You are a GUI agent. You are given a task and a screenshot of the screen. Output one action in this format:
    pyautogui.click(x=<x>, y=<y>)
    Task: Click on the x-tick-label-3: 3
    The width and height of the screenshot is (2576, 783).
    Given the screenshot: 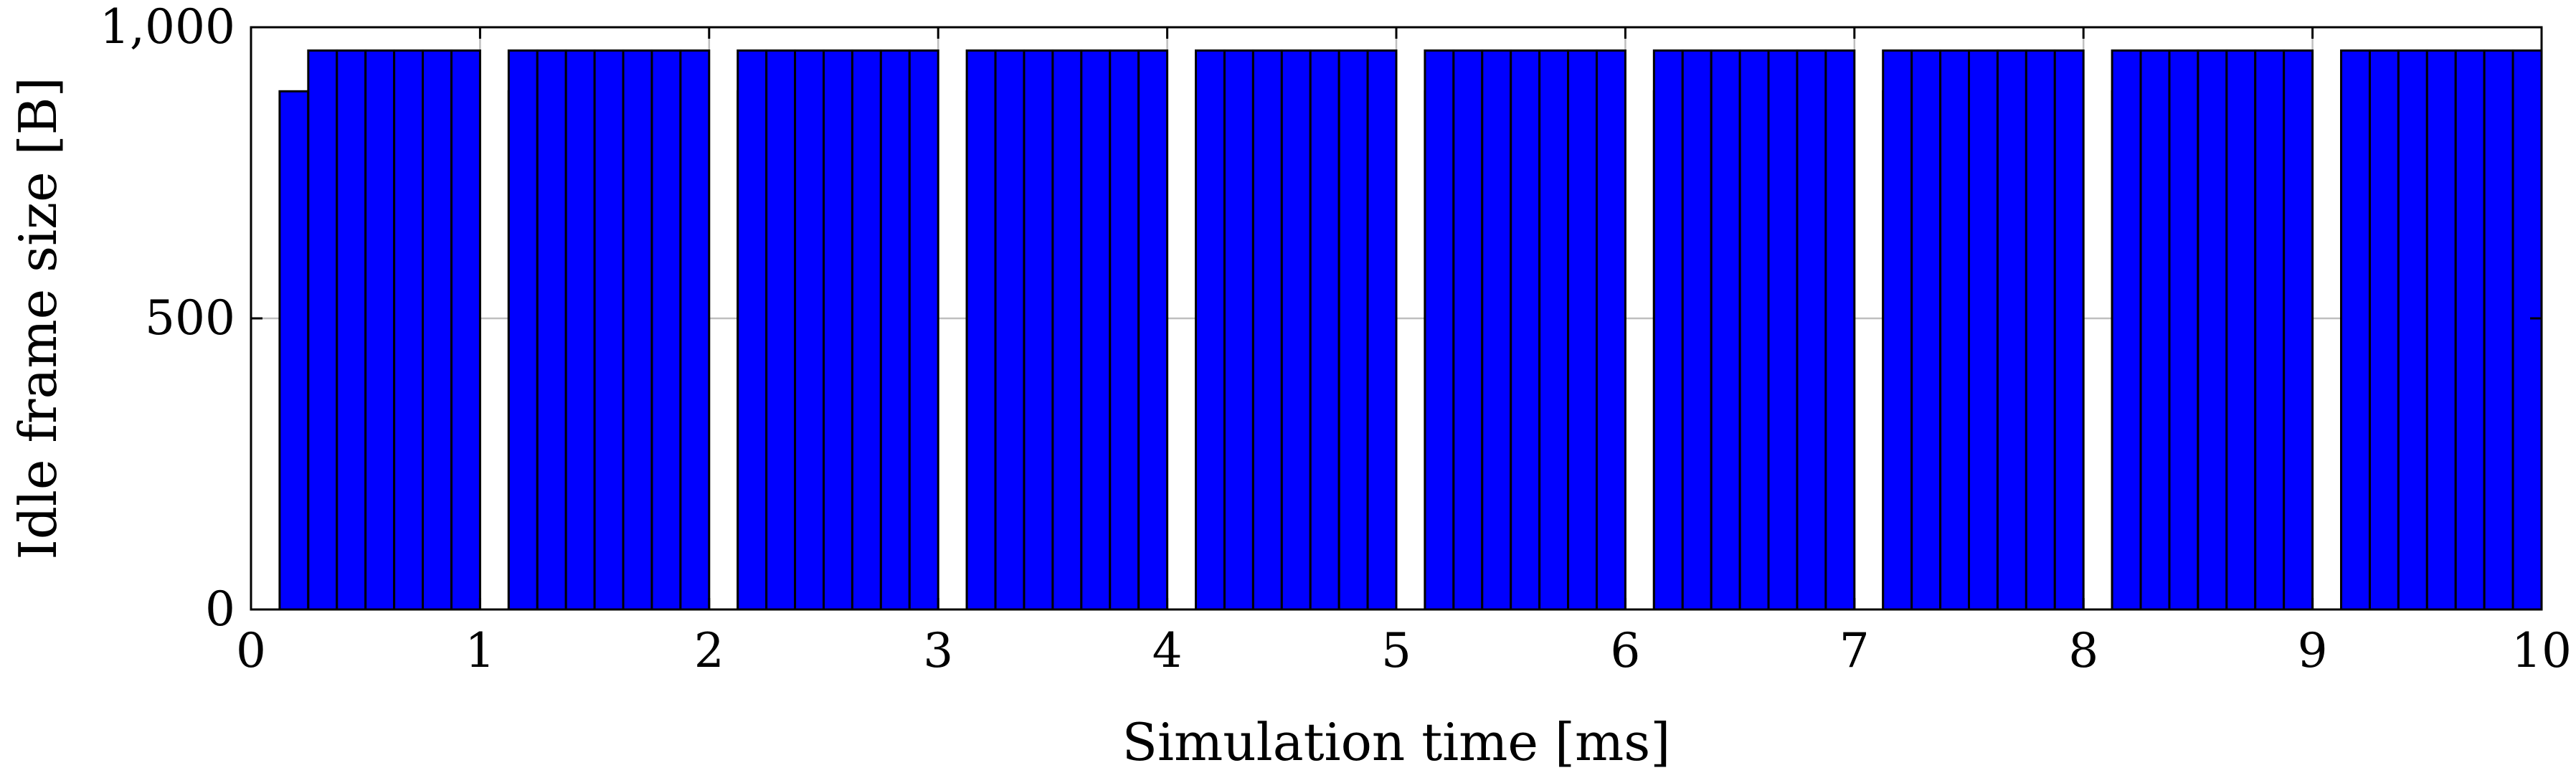 What is the action you would take?
    pyautogui.click(x=938, y=650)
    